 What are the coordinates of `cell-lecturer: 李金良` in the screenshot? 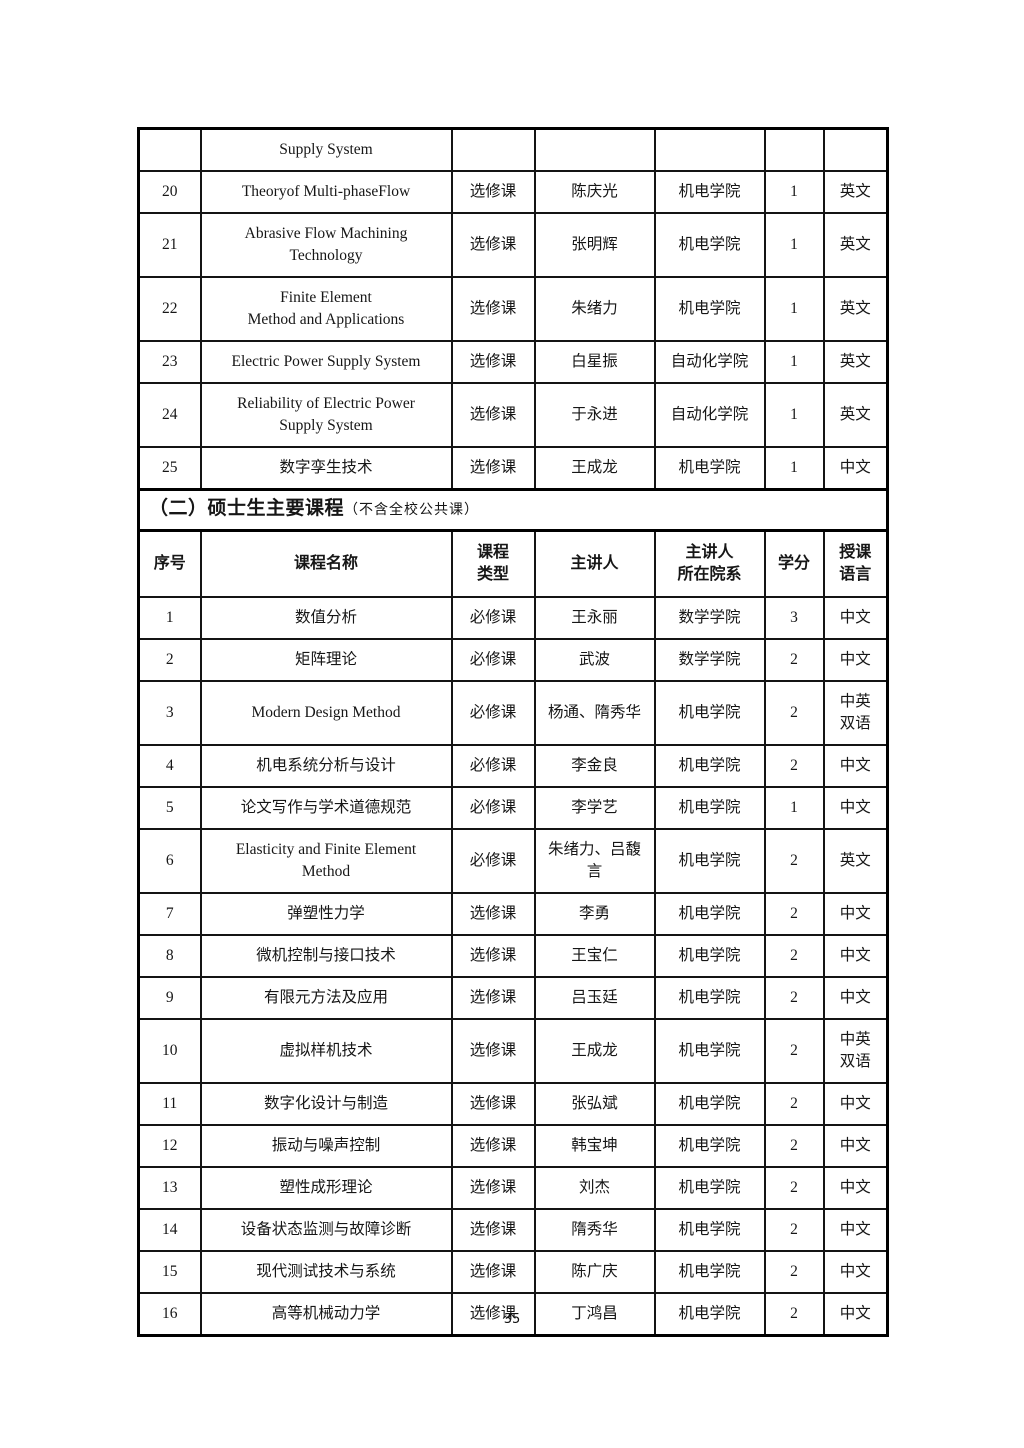 It's located at (594, 766).